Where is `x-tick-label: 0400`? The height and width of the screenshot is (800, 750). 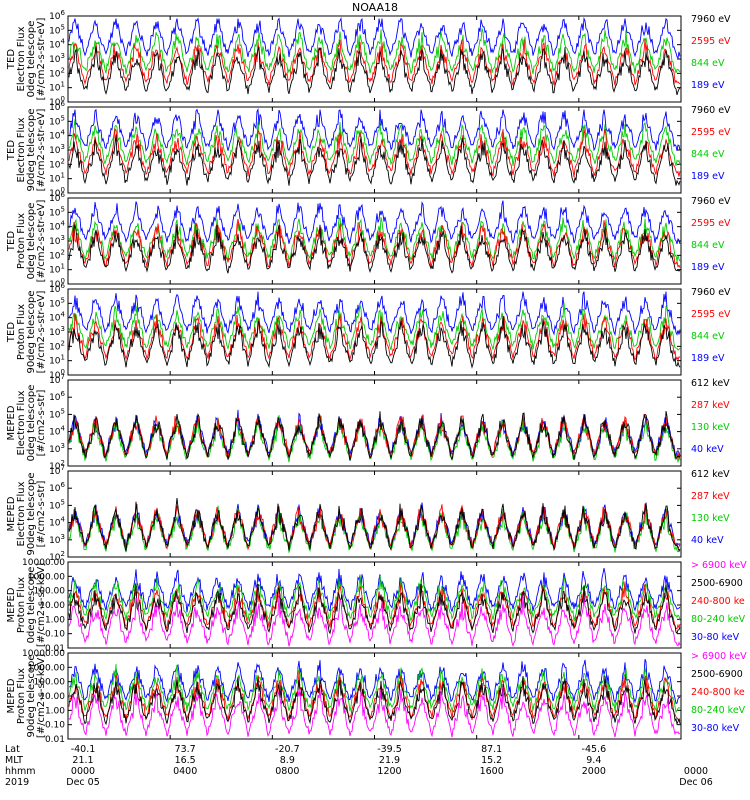 x-tick-label: 0400 is located at coordinates (185, 771).